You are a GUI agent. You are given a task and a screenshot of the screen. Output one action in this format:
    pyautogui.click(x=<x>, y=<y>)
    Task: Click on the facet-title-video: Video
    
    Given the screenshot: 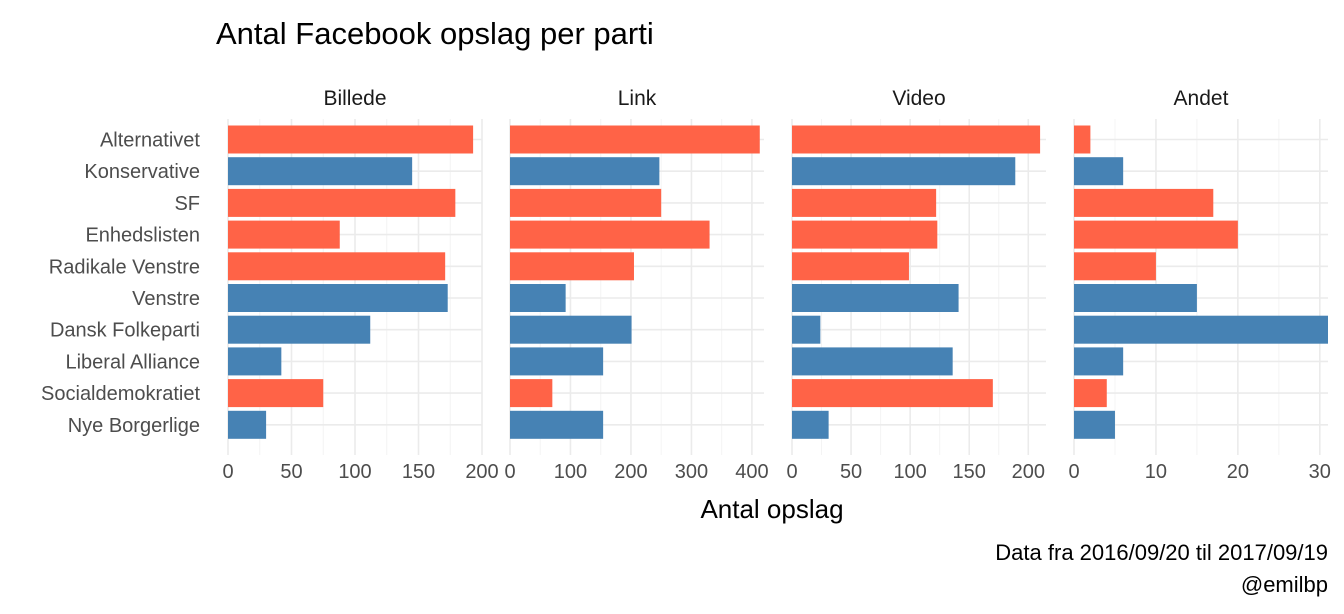 What is the action you would take?
    pyautogui.click(x=918, y=98)
    